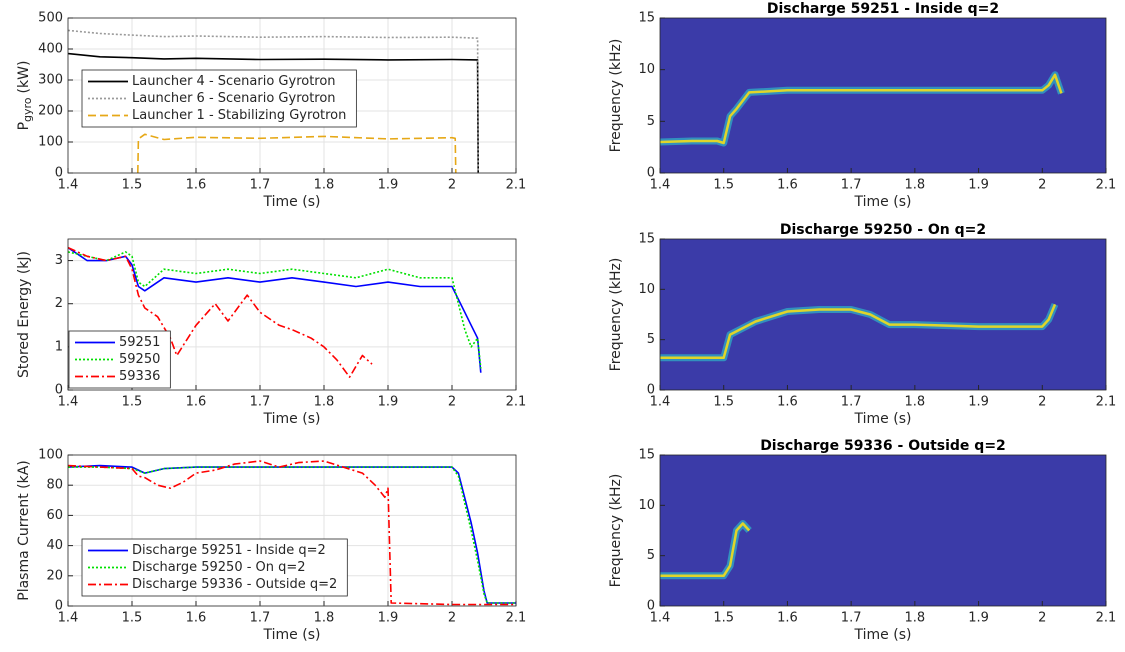  I want to click on y-tick-label: 300, so click(50, 80).